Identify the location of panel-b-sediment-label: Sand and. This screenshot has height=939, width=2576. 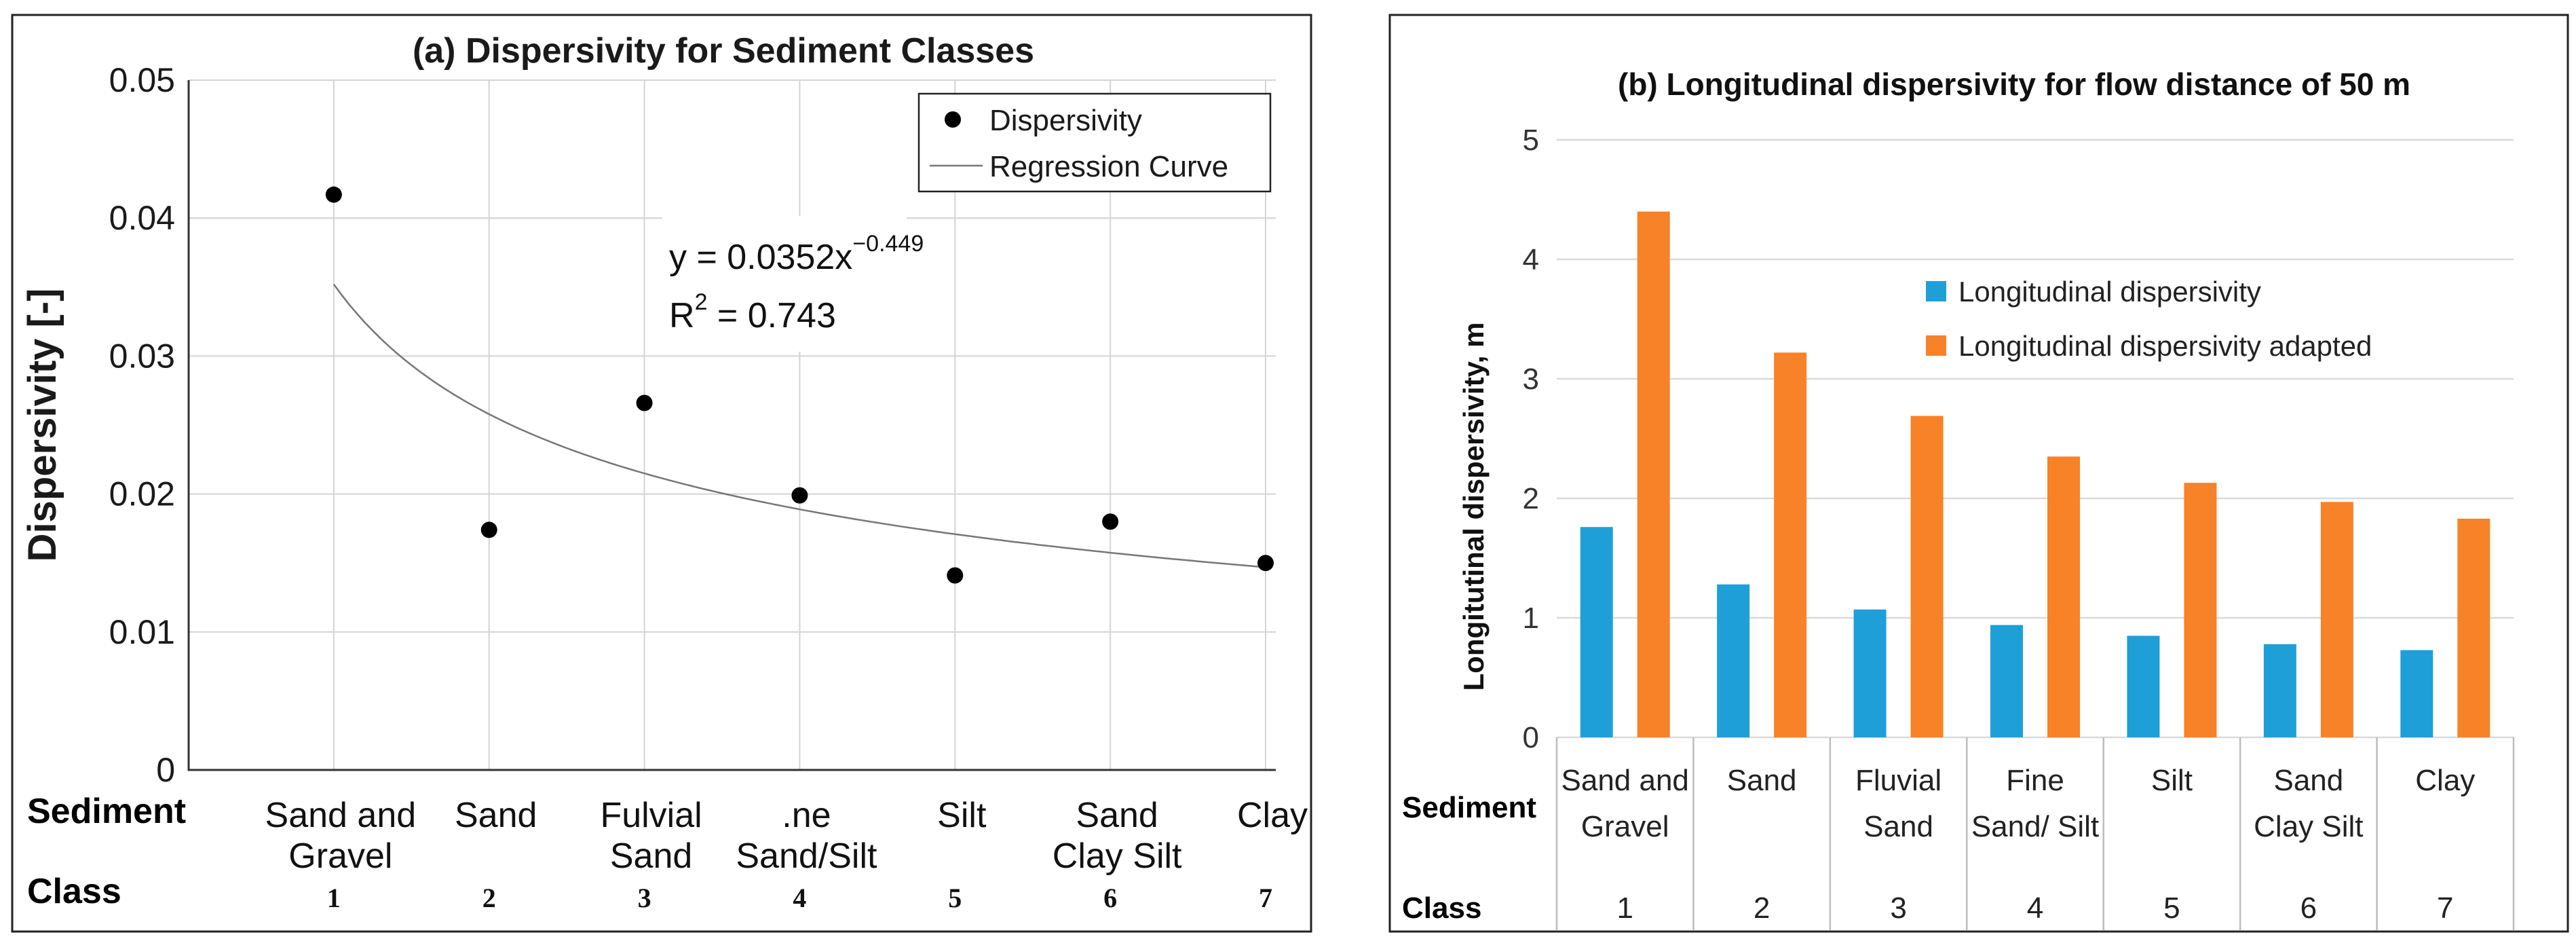
(1625, 781).